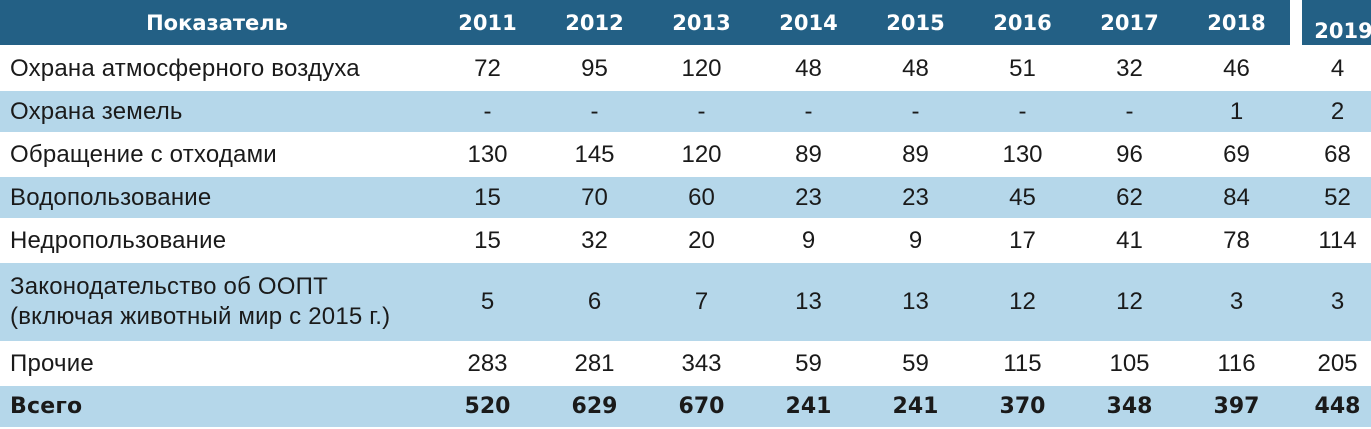 Image resolution: width=1371 pixels, height=429 pixels. Describe the element at coordinates (1236, 24) in the screenshot. I see `header-year: 2018` at that location.